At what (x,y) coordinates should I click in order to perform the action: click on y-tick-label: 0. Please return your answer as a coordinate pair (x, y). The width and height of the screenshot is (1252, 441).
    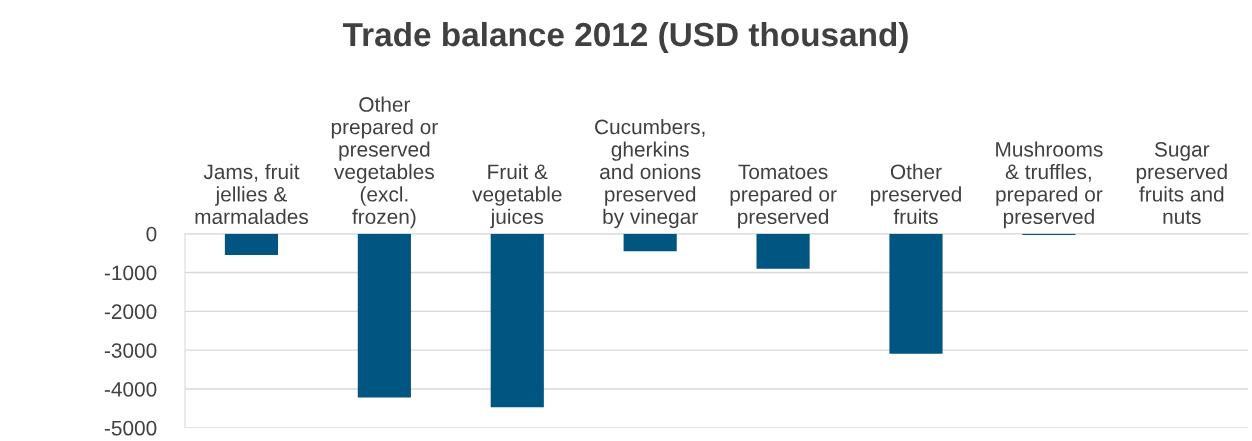
    Looking at the image, I should click on (151, 234).